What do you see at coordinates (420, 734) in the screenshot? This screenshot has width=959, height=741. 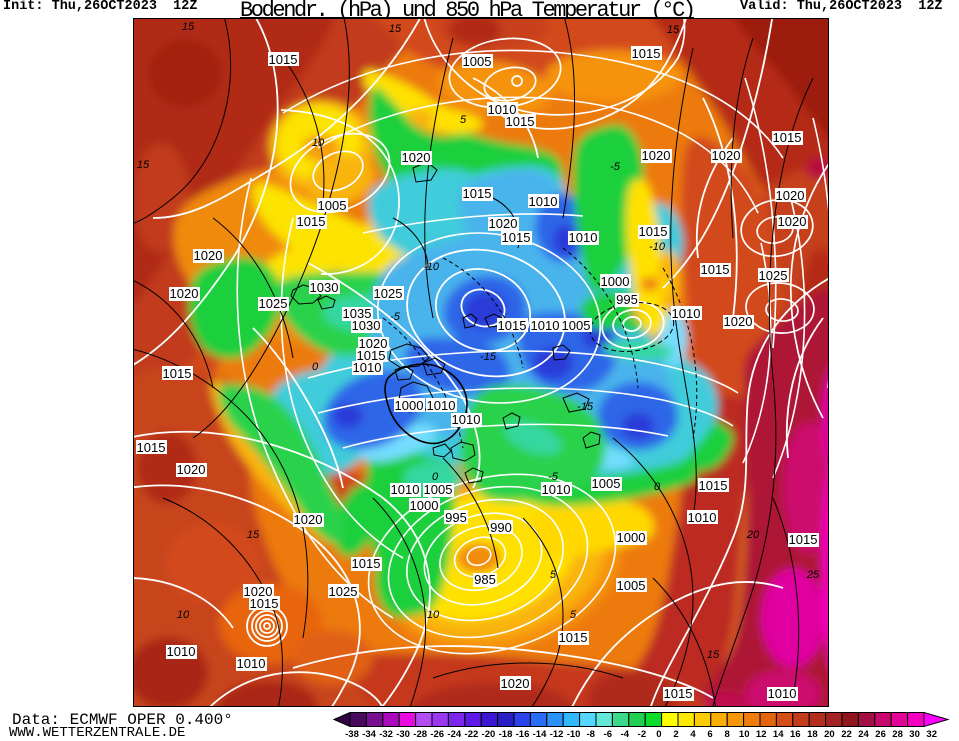 I see `svg-text: -28` at bounding box center [420, 734].